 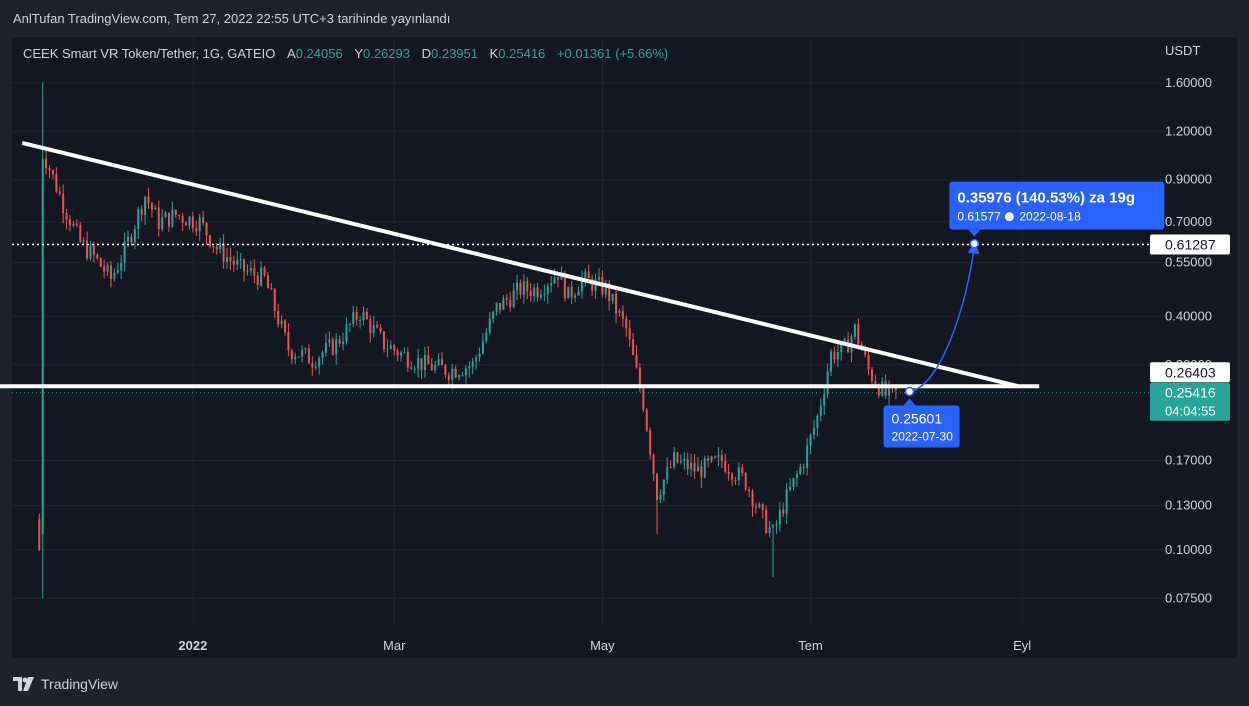 What do you see at coordinates (909, 391) in the screenshot?
I see `projection-start-handle` at bounding box center [909, 391].